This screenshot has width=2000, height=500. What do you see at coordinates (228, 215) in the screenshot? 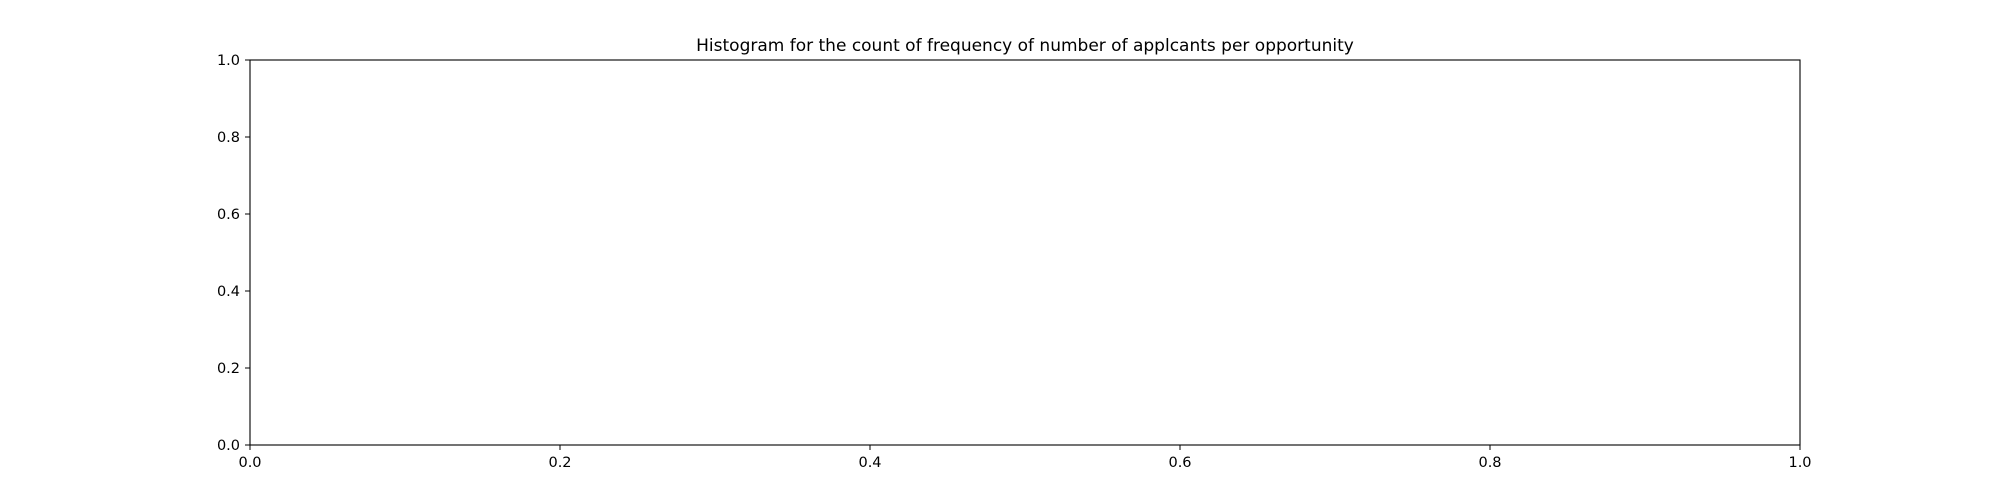
I see `y-tick-label: 0.6` at bounding box center [228, 215].